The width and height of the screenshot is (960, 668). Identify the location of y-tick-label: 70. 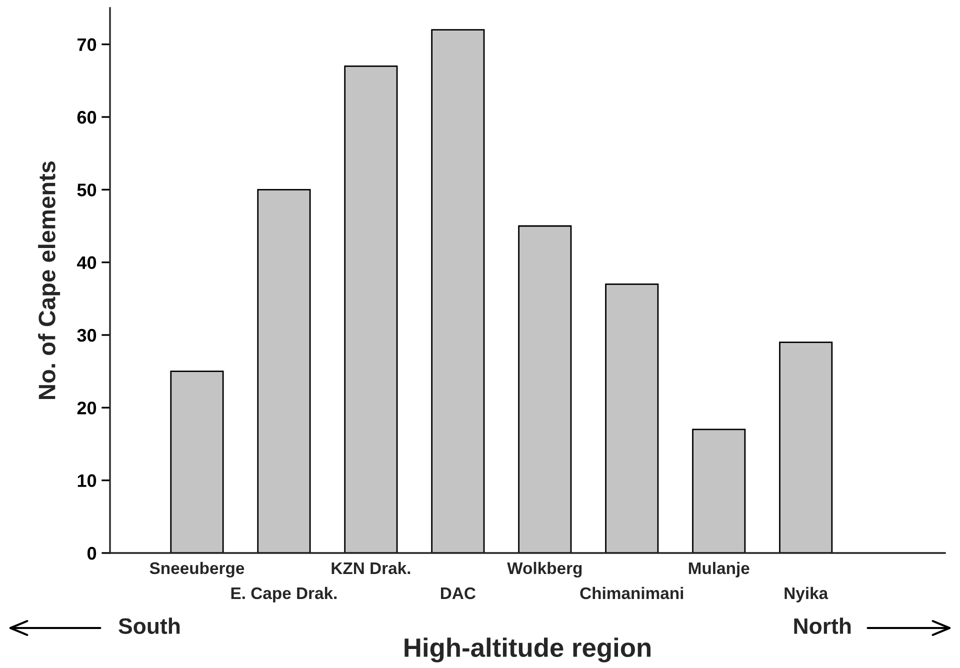
(87, 45).